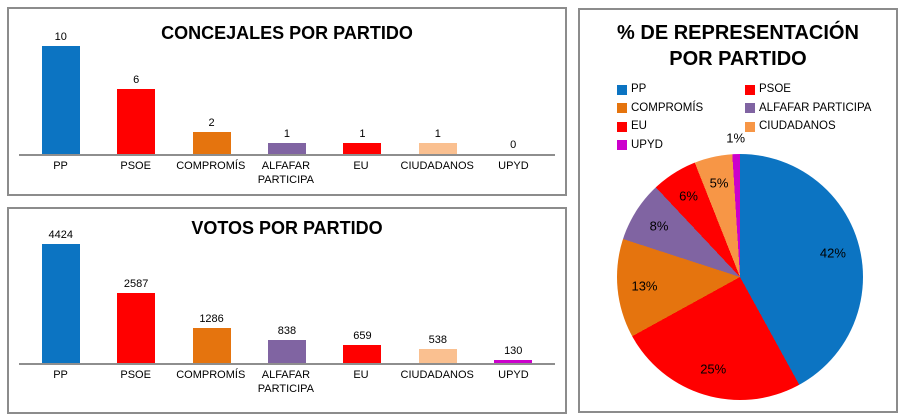 This screenshot has height=417, width=906. Describe the element at coordinates (287, 331) in the screenshot. I see `bar-value-label: 838` at that location.